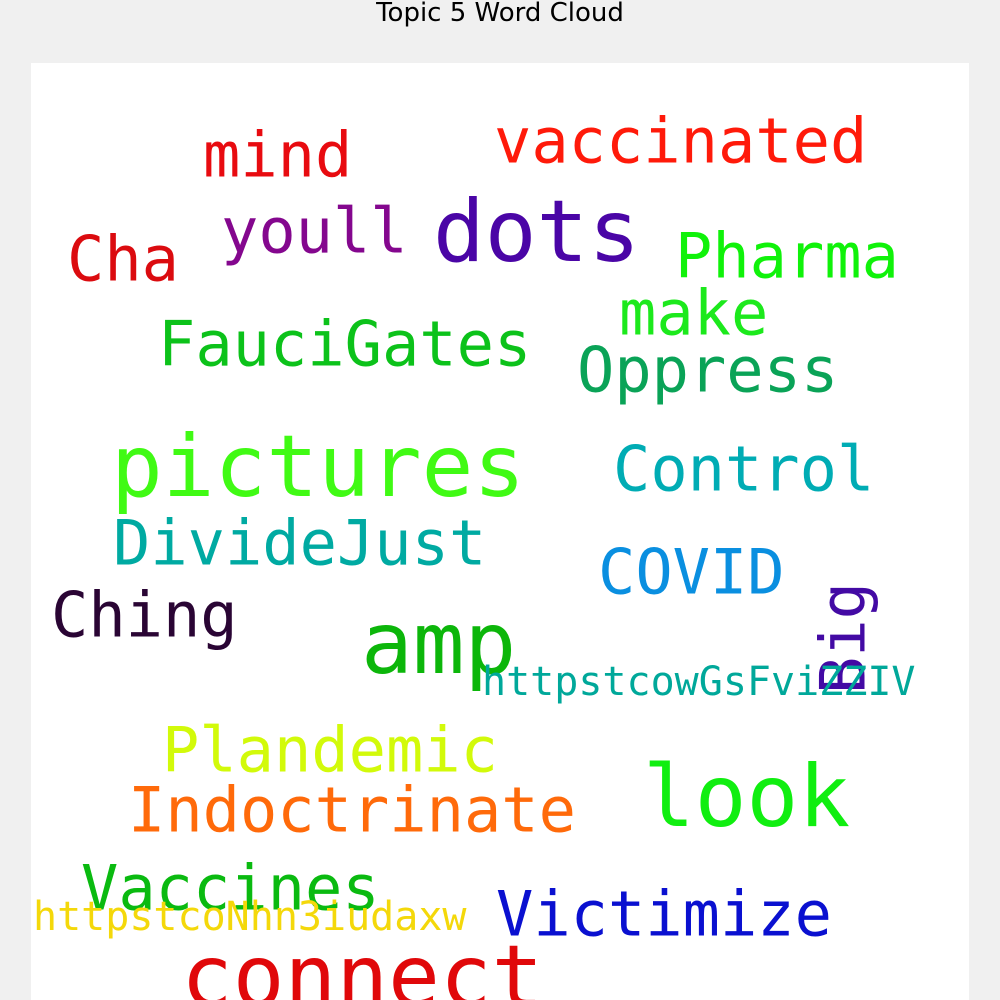 Image resolution: width=1000 pixels, height=1000 pixels. I want to click on word-big: Big, so click(843, 638).